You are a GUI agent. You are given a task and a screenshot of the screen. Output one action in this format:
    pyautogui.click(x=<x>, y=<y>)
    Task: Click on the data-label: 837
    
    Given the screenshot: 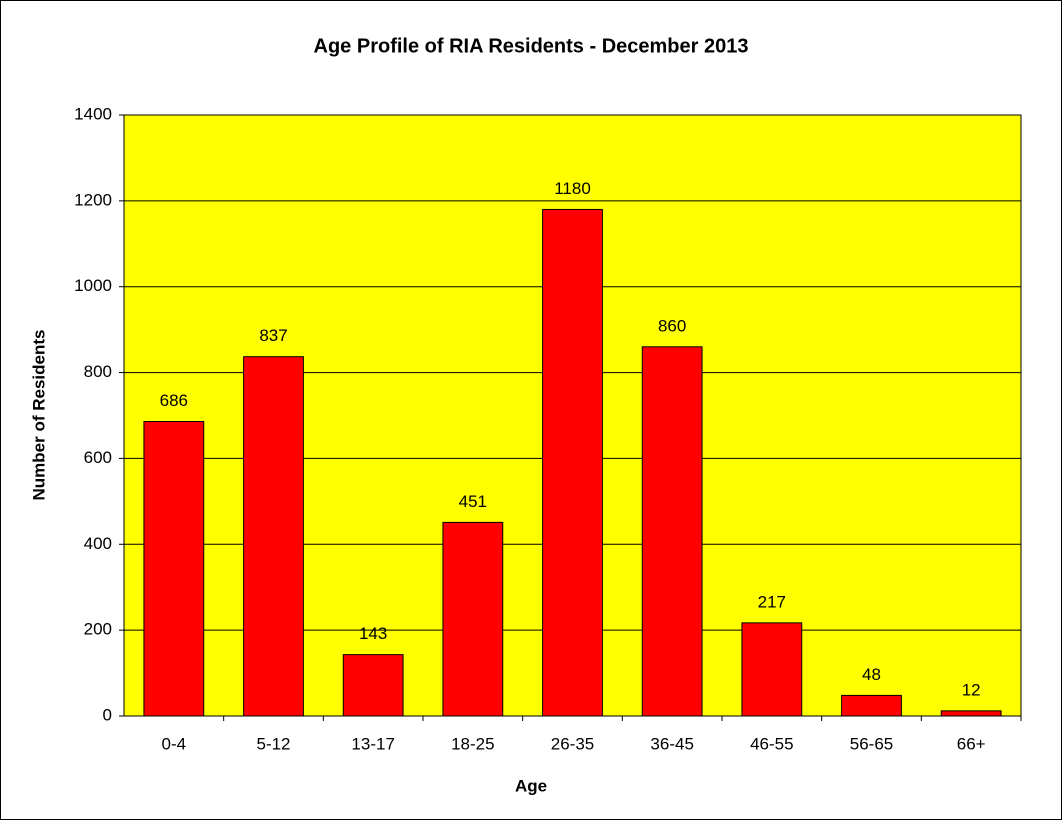 What is the action you would take?
    pyautogui.click(x=273, y=335)
    